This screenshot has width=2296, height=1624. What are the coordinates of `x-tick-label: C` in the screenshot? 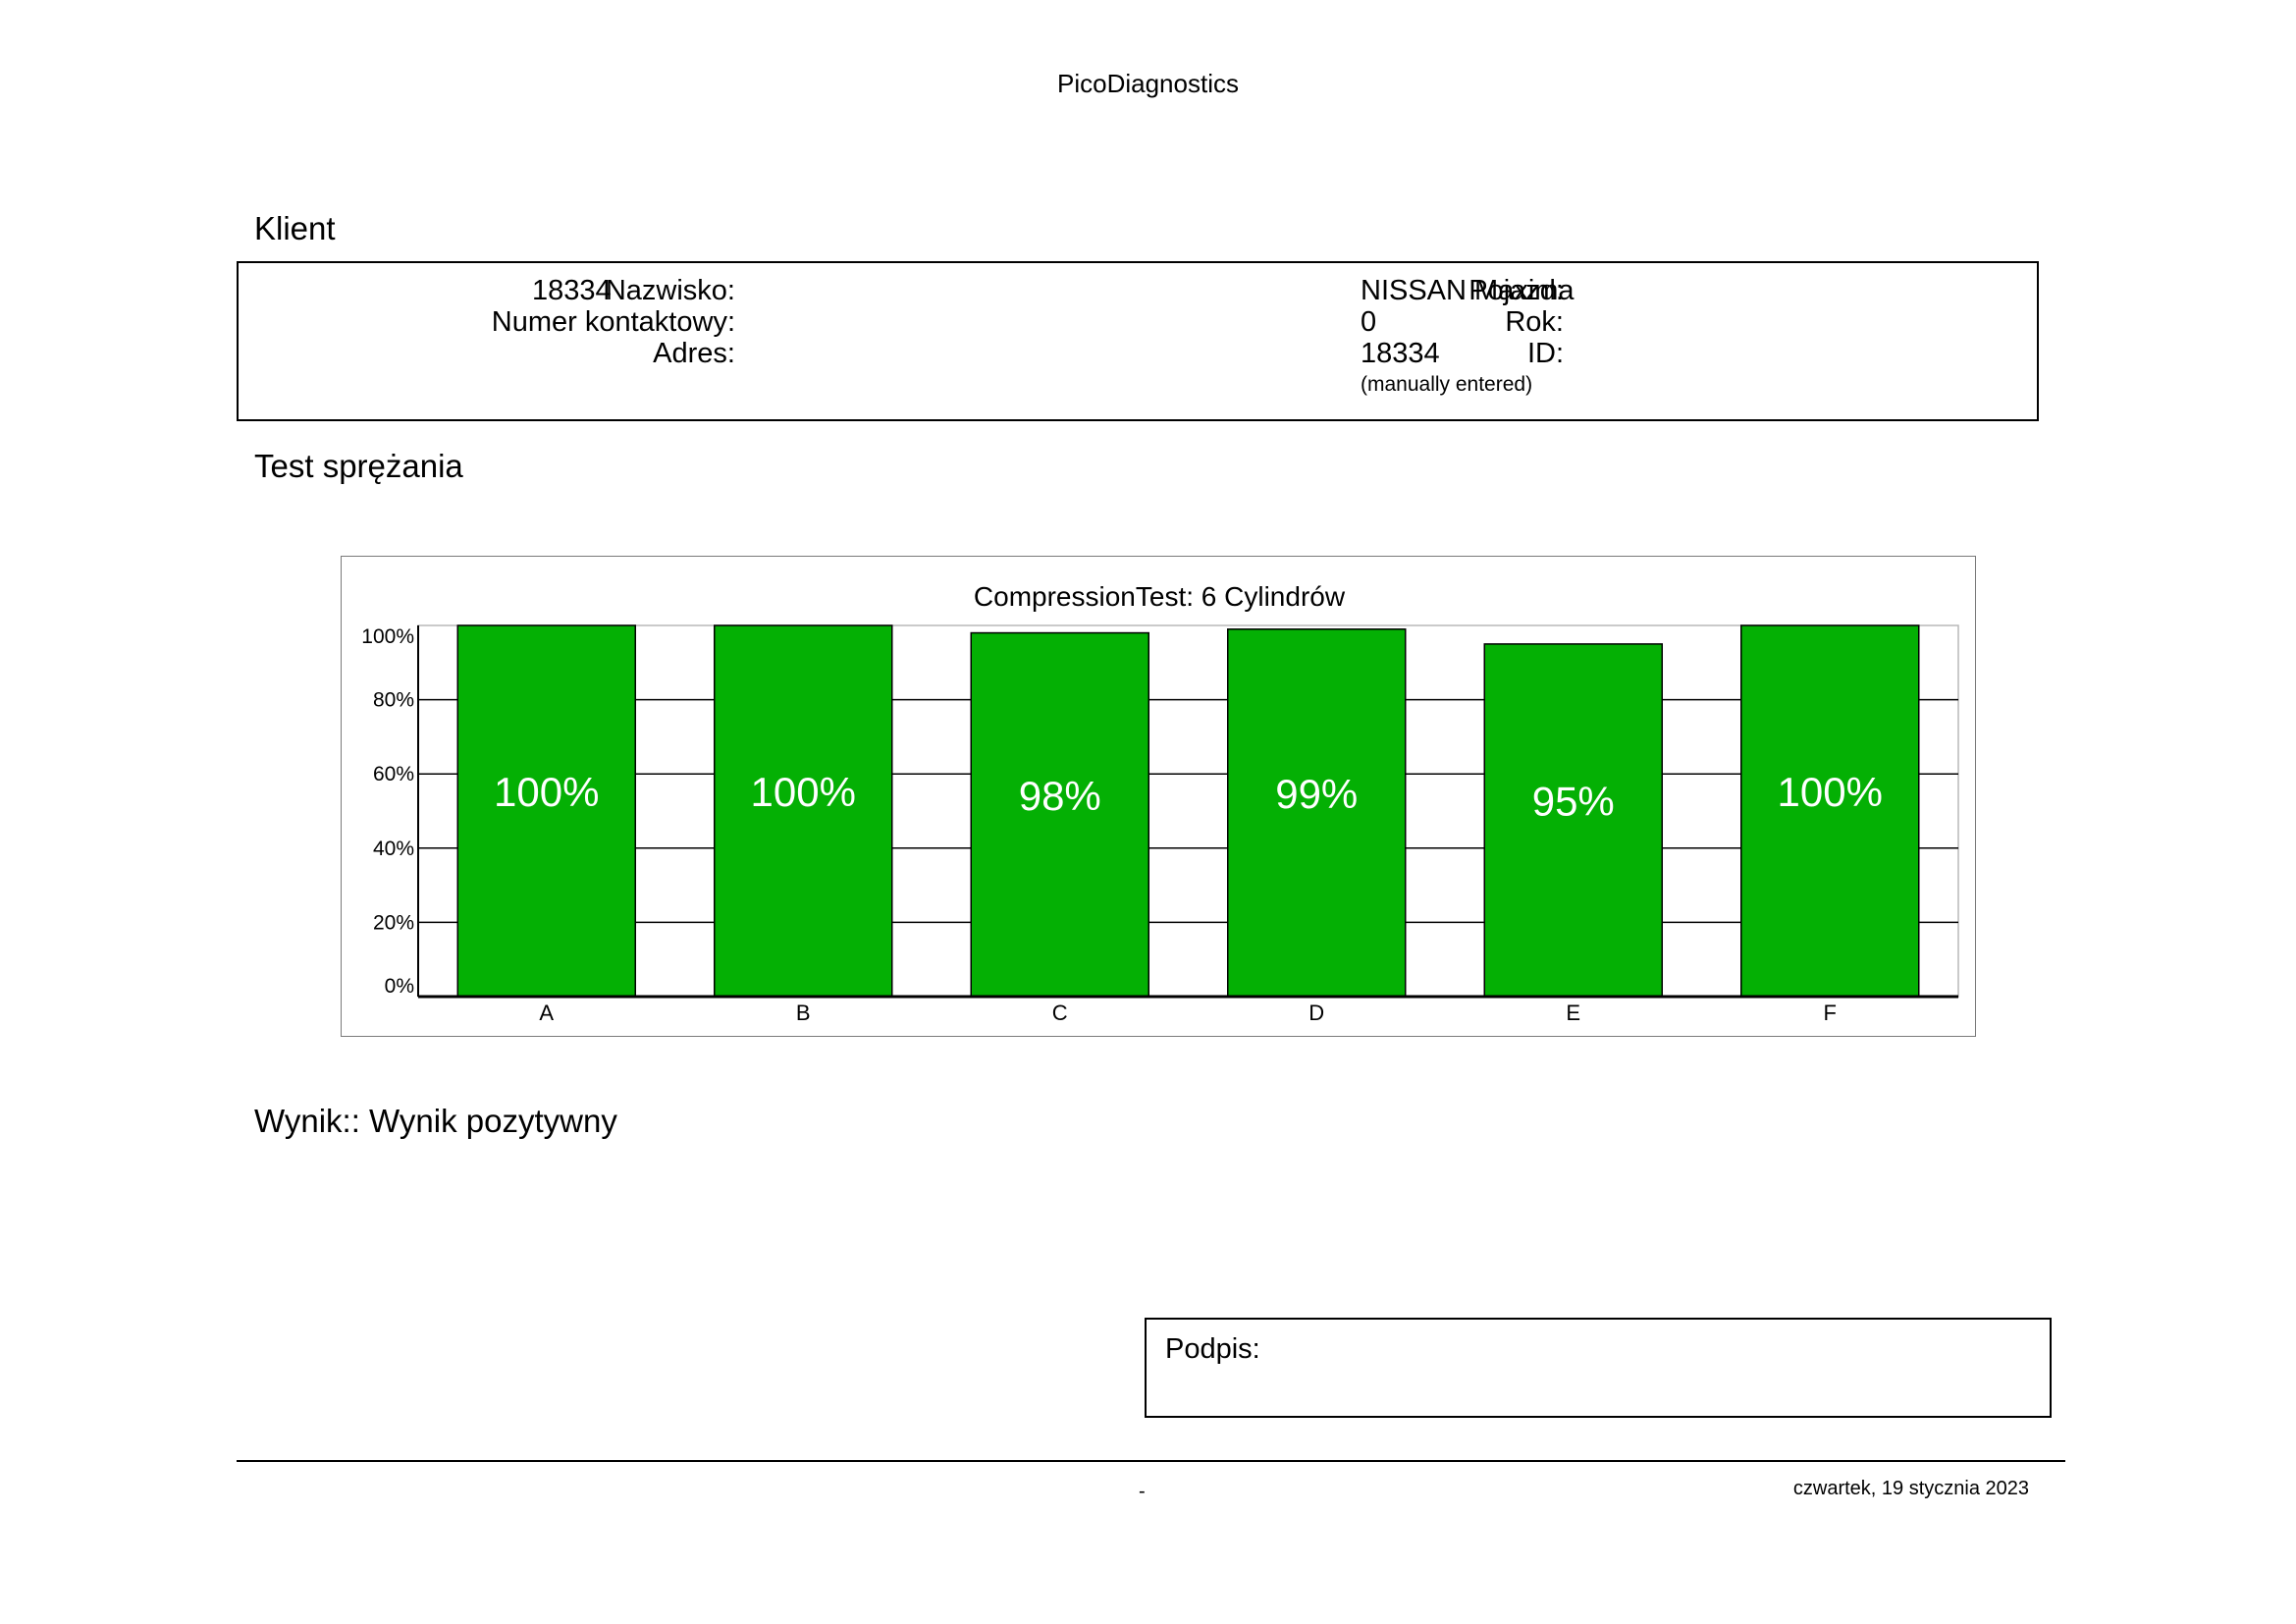 It's located at (1060, 1013).